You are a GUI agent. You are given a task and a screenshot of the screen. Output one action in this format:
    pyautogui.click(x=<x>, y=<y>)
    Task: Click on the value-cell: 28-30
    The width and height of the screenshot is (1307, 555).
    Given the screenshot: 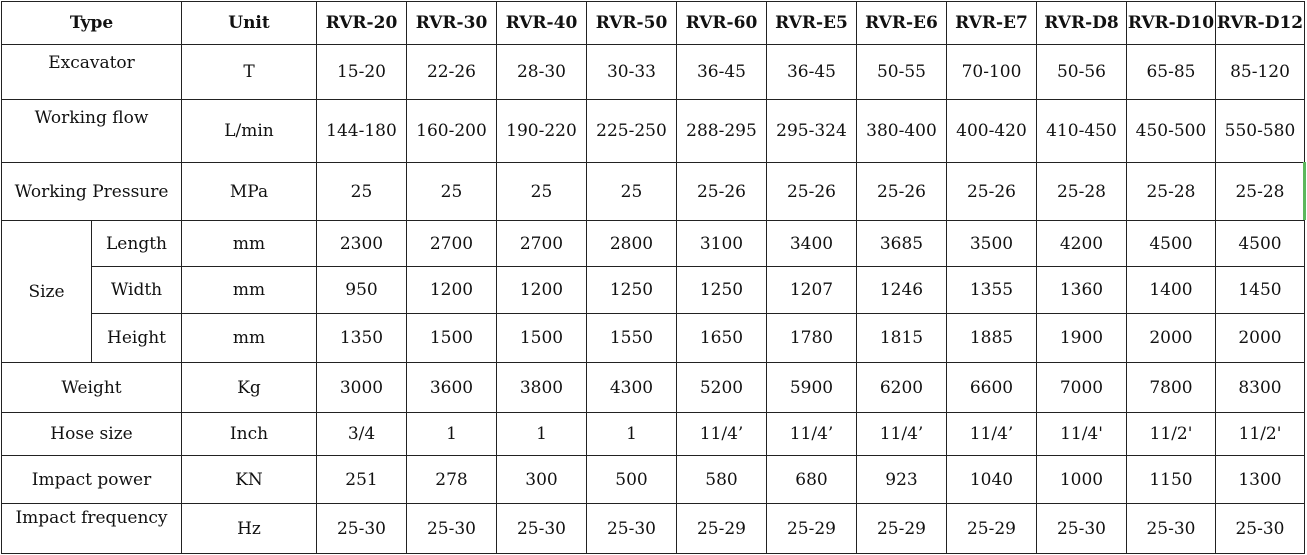 What is the action you would take?
    pyautogui.click(x=541, y=72)
    